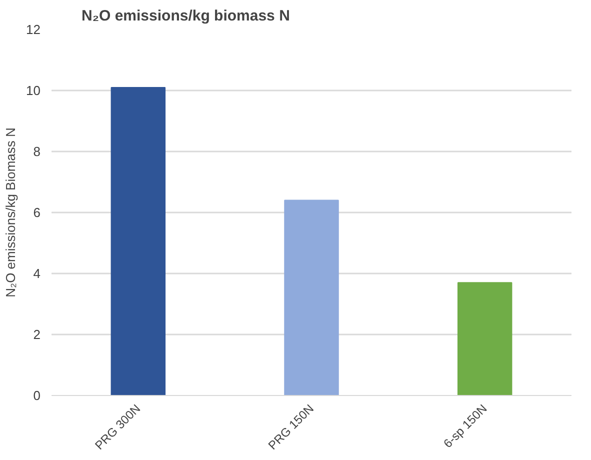 The width and height of the screenshot is (591, 460). Describe the element at coordinates (33, 29) in the screenshot. I see `y-tick-label: 12` at that location.